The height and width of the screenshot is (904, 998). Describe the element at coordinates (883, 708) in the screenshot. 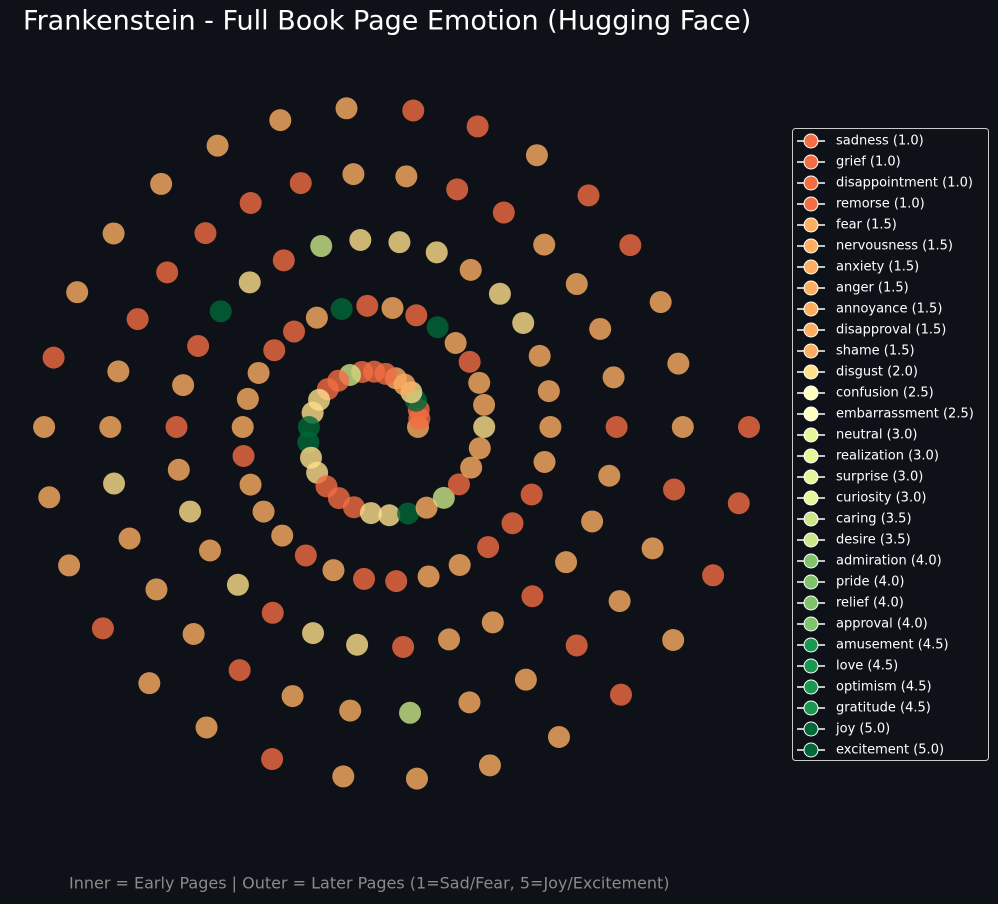

I see `legend-label: gratitude (4.5)` at that location.